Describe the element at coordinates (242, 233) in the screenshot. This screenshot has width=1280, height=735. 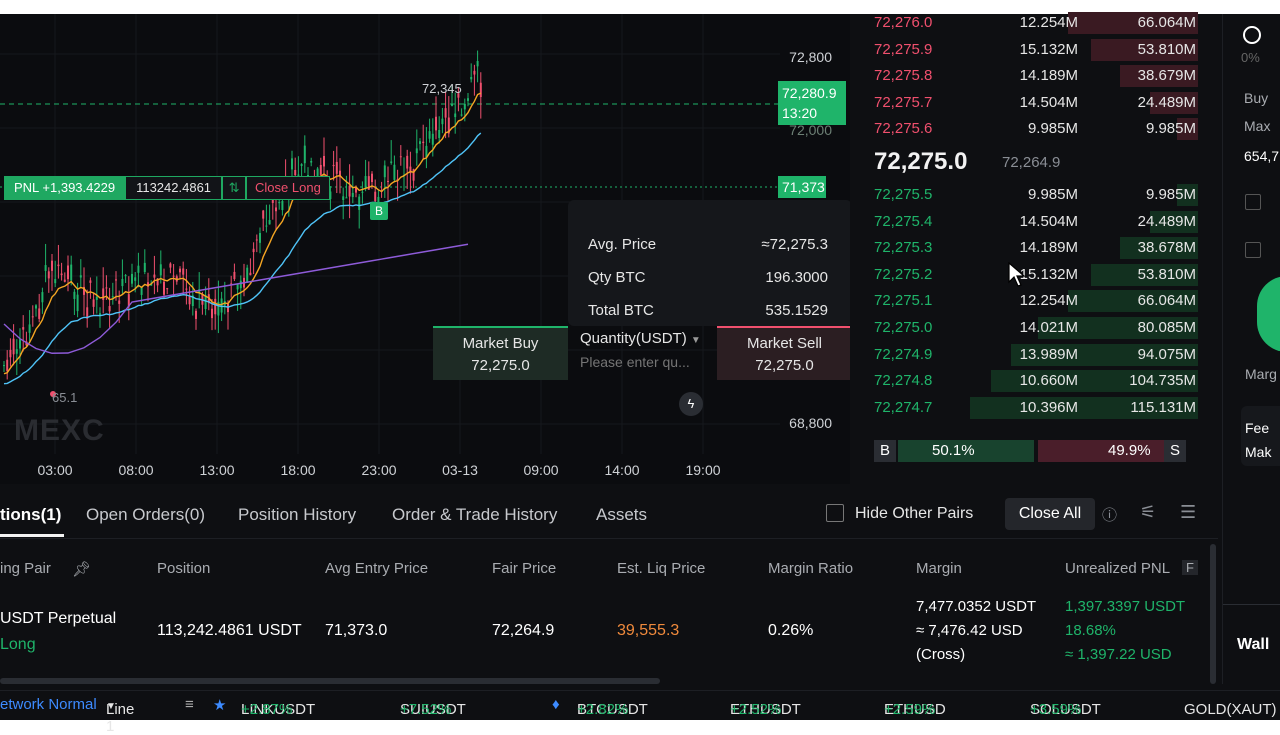
I see `moving-average-line` at that location.